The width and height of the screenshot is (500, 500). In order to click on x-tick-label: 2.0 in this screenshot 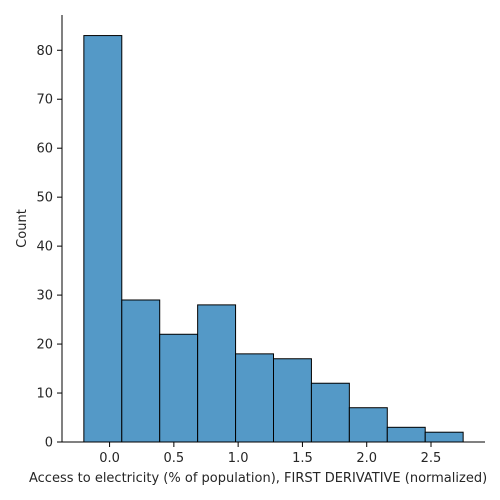, I will do `click(366, 458)`.